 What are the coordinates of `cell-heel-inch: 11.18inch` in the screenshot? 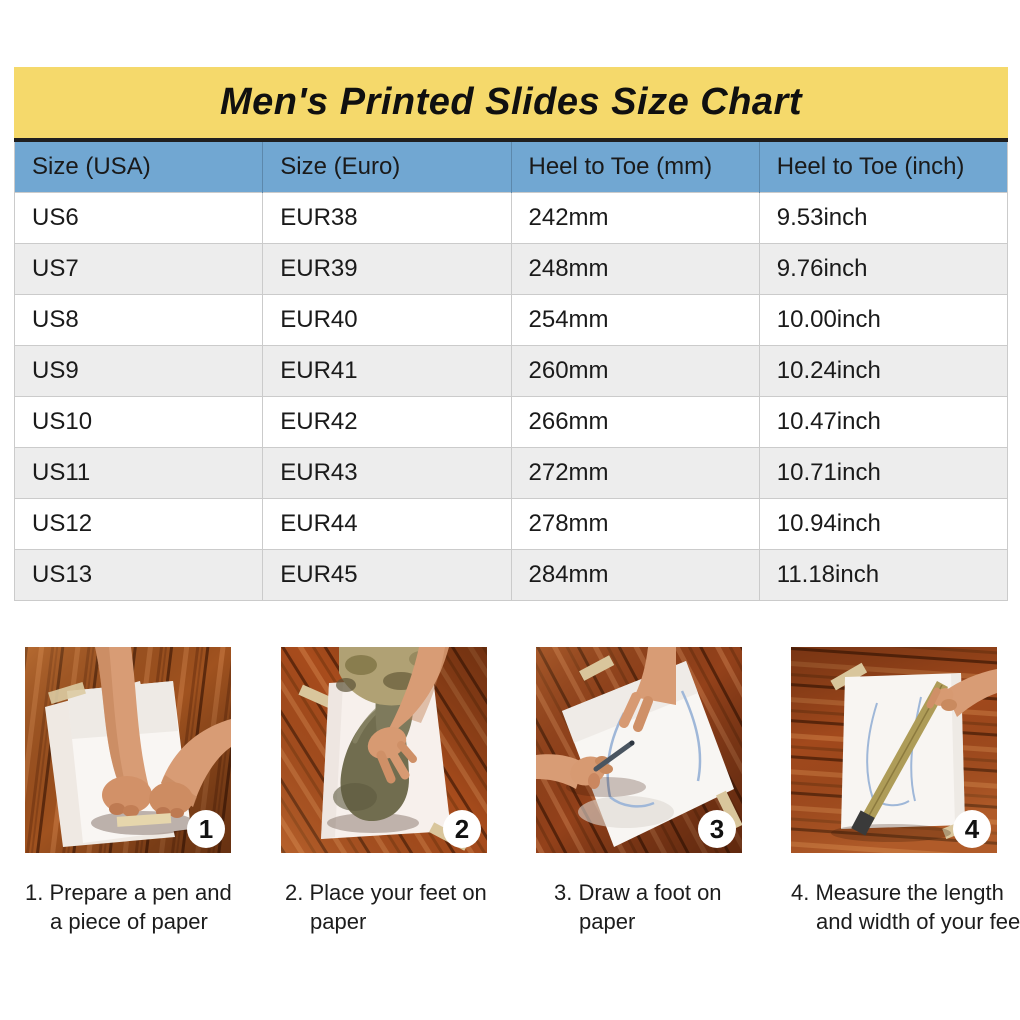 It's located at (883, 575).